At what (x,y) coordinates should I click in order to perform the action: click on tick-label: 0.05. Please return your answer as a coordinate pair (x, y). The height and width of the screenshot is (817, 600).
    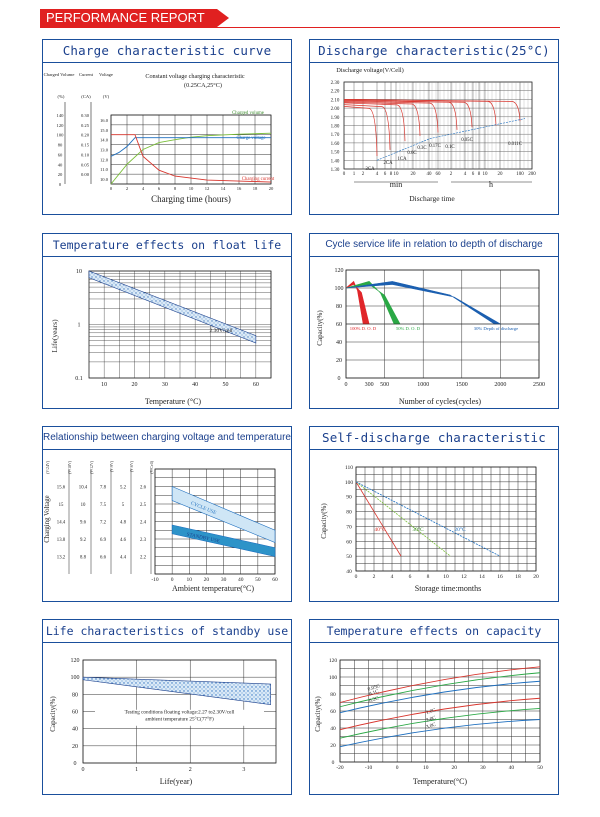
    Looking at the image, I should click on (85, 164).